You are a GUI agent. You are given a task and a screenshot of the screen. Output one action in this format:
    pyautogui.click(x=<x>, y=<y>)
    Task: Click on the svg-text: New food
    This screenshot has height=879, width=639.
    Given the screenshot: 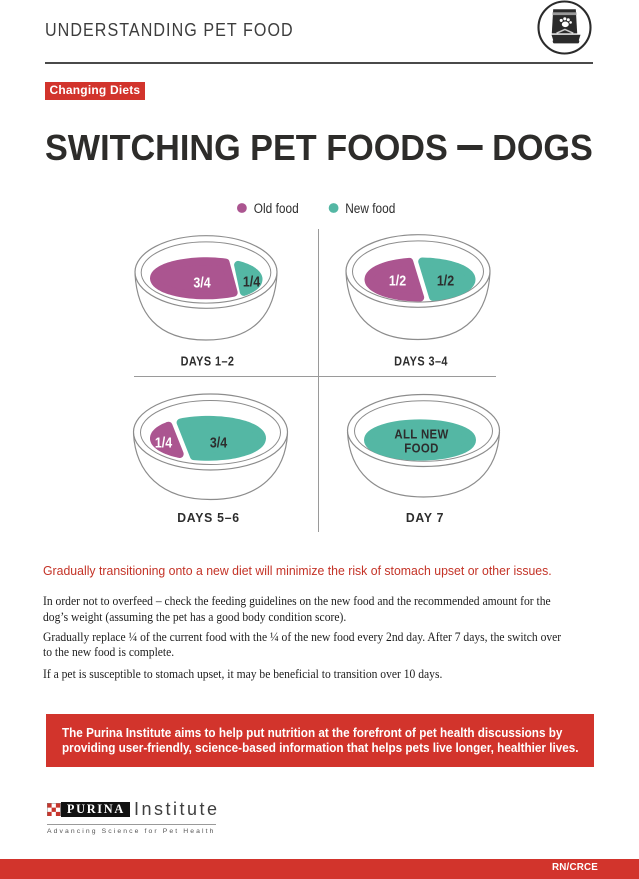 What is the action you would take?
    pyautogui.click(x=370, y=208)
    